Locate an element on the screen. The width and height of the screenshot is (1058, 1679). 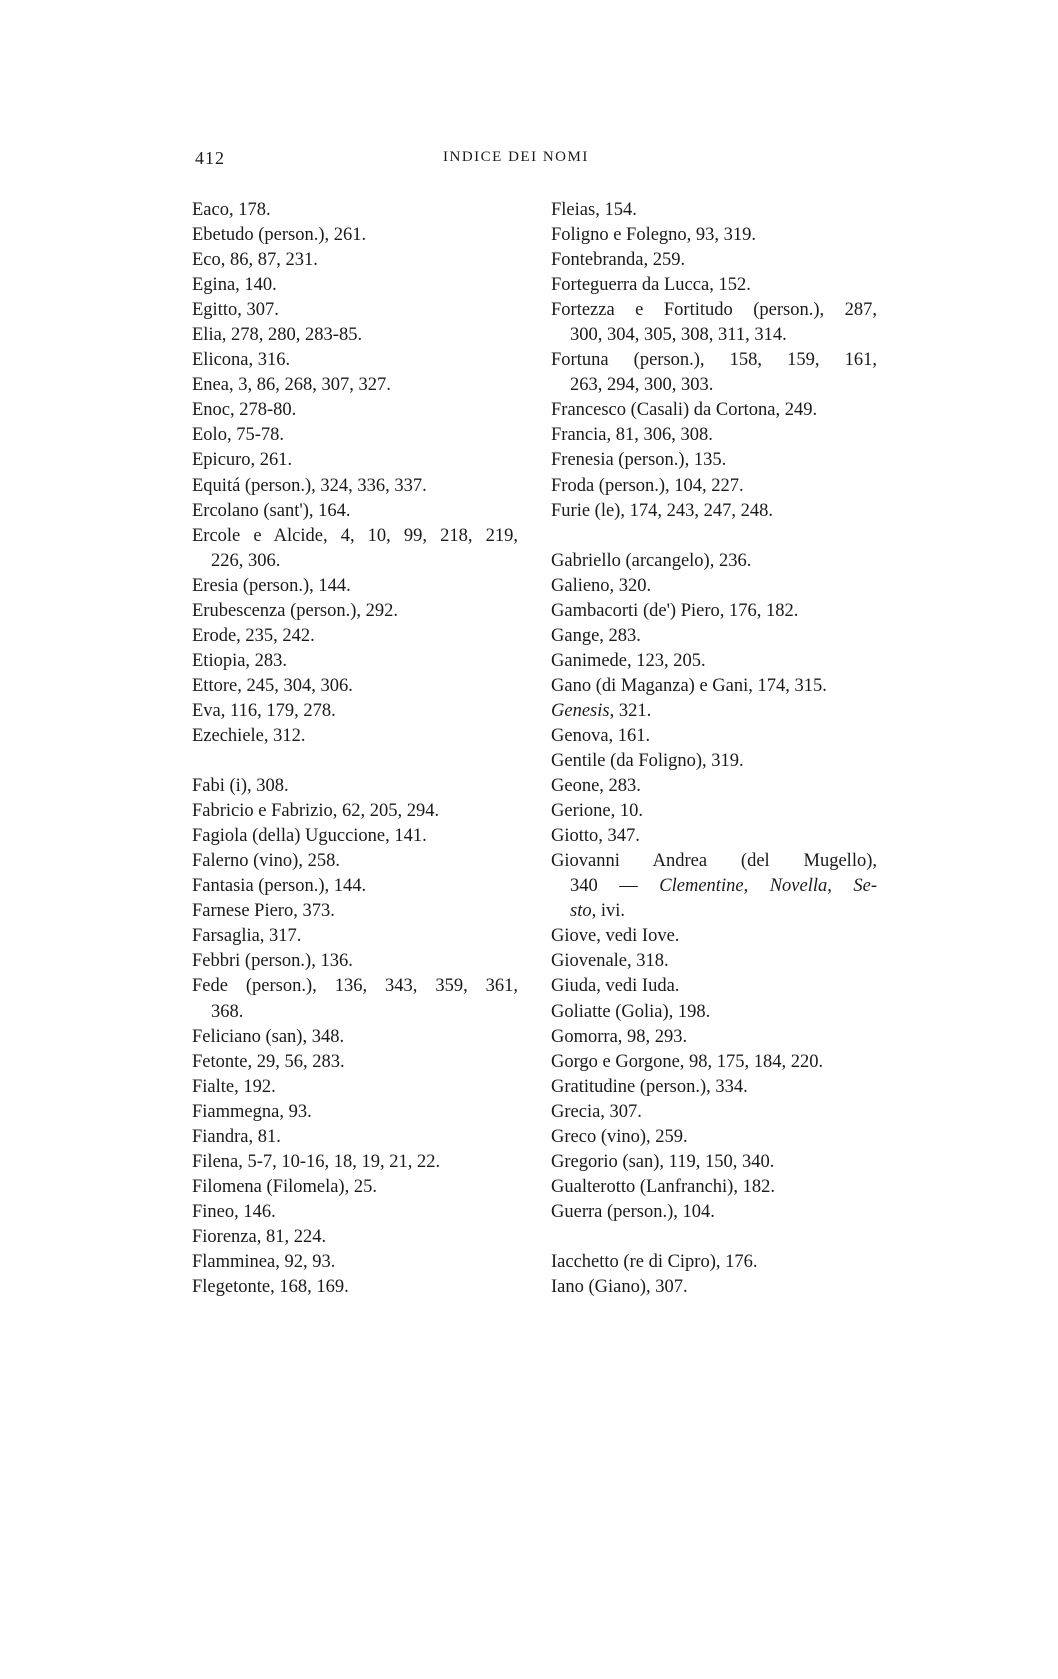
index-entry: Fiorenza, 81, 224. is located at coordinates (259, 1236).